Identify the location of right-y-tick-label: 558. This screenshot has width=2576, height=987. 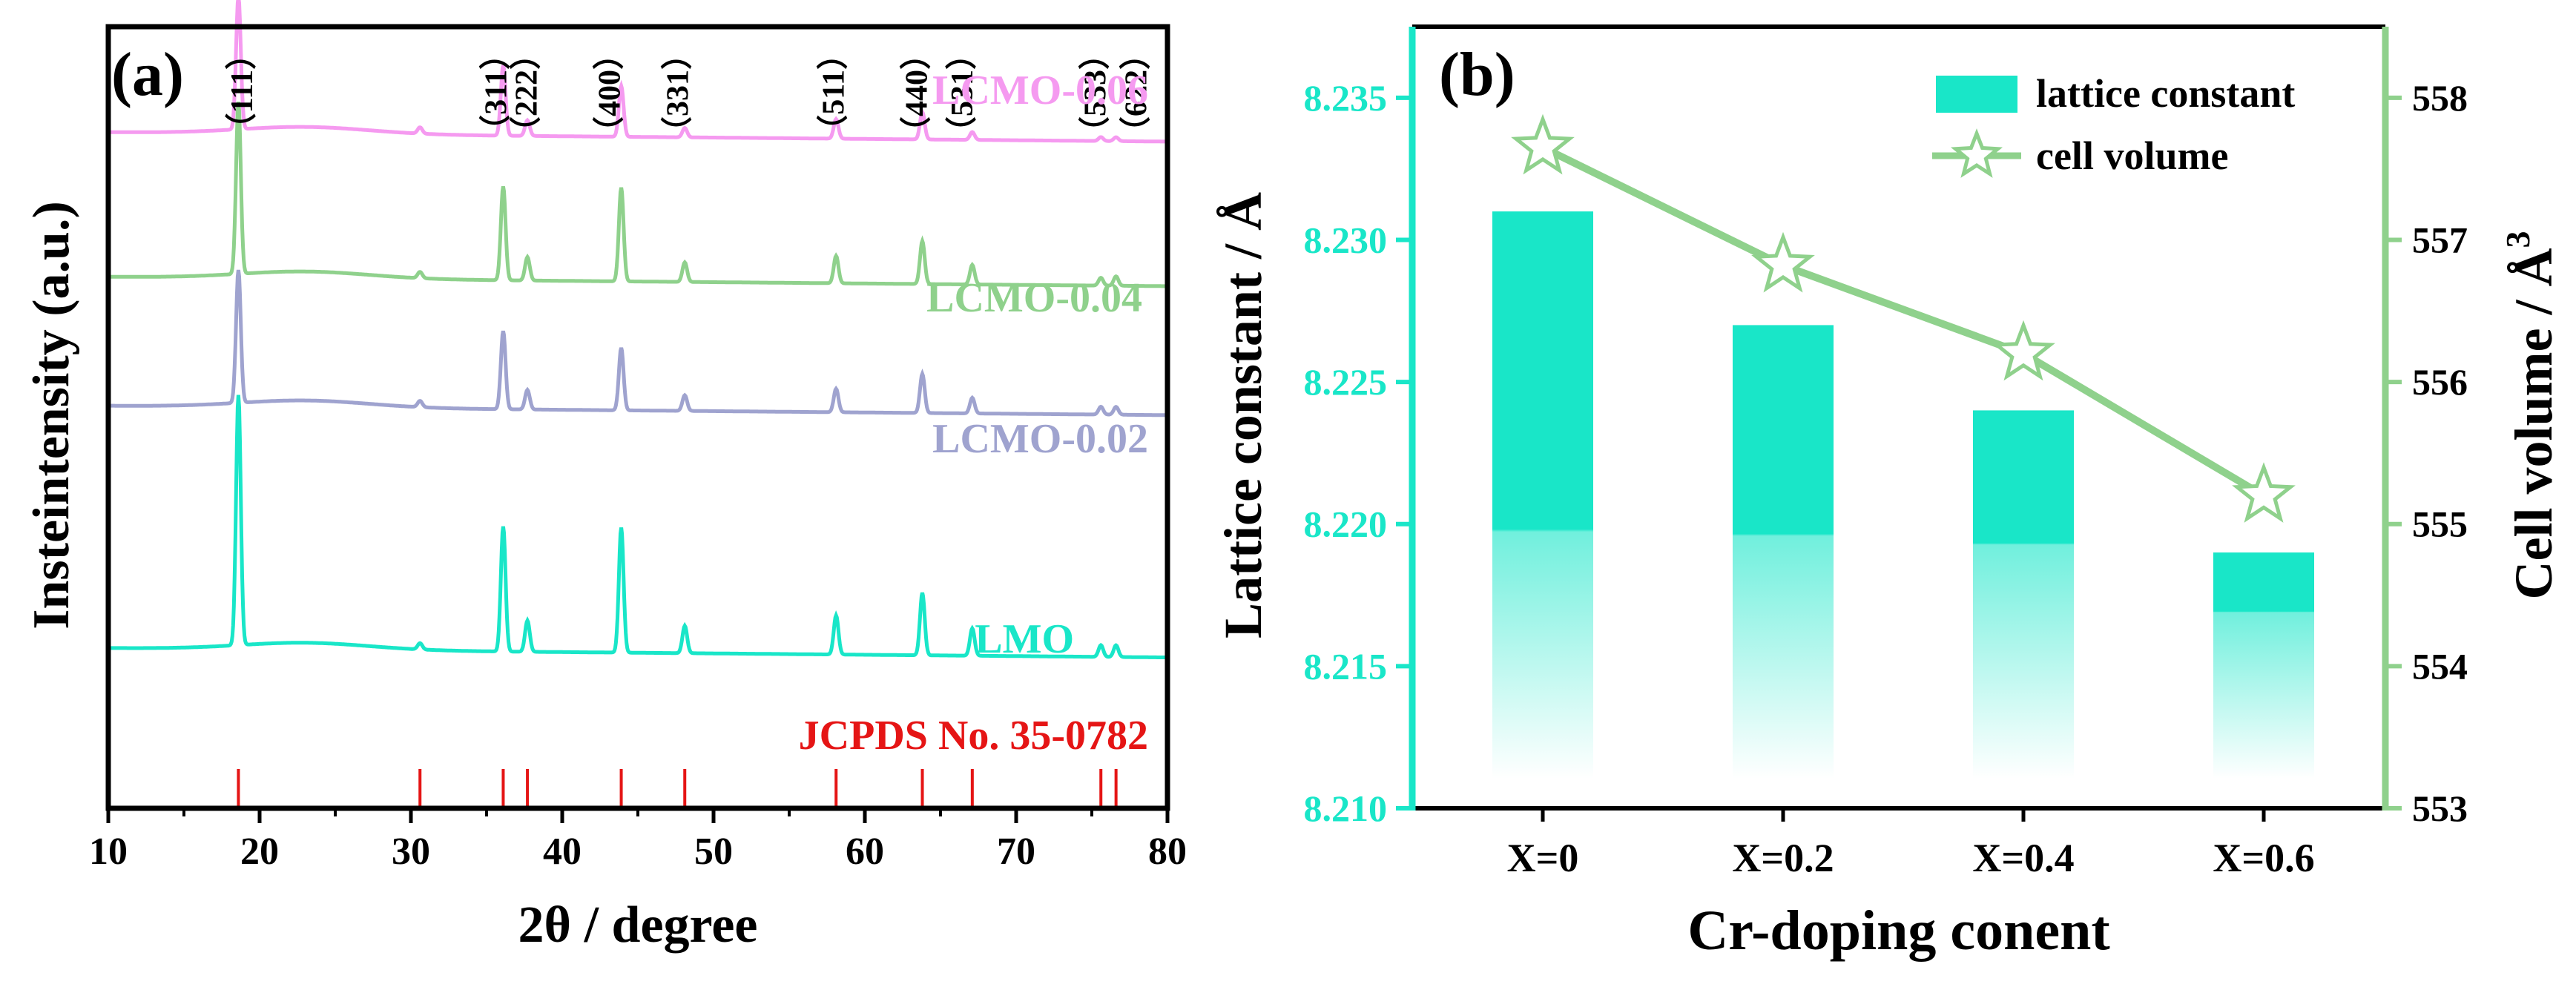
(2440, 98).